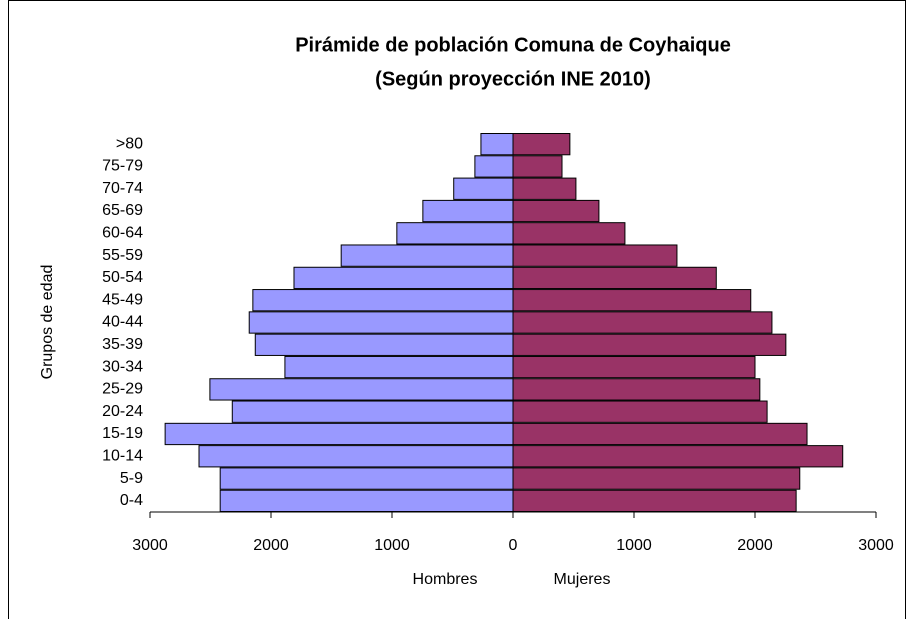 Image resolution: width=907 pixels, height=619 pixels. Describe the element at coordinates (122, 455) in the screenshot. I see `y-tick-label: 10-14` at that location.